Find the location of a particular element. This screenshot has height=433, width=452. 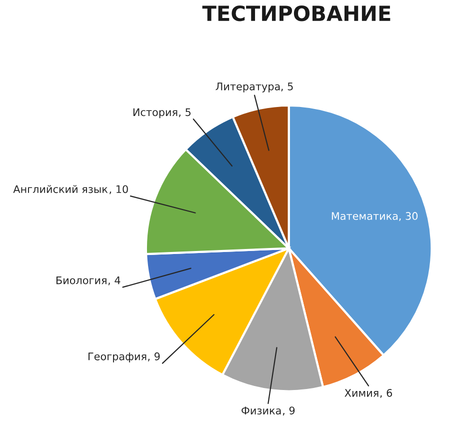

data-label: , 4 is located at coordinates (114, 281).